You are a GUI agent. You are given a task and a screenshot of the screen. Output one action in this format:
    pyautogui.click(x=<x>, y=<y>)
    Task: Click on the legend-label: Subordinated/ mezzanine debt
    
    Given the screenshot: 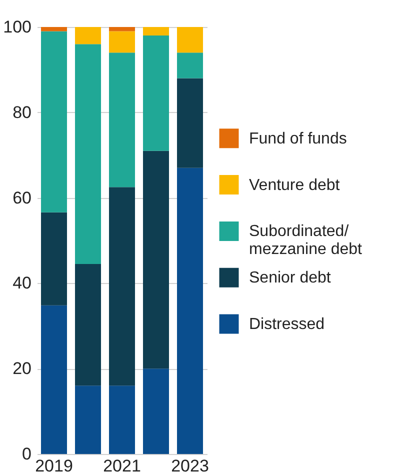 What is the action you would take?
    pyautogui.click(x=306, y=240)
    